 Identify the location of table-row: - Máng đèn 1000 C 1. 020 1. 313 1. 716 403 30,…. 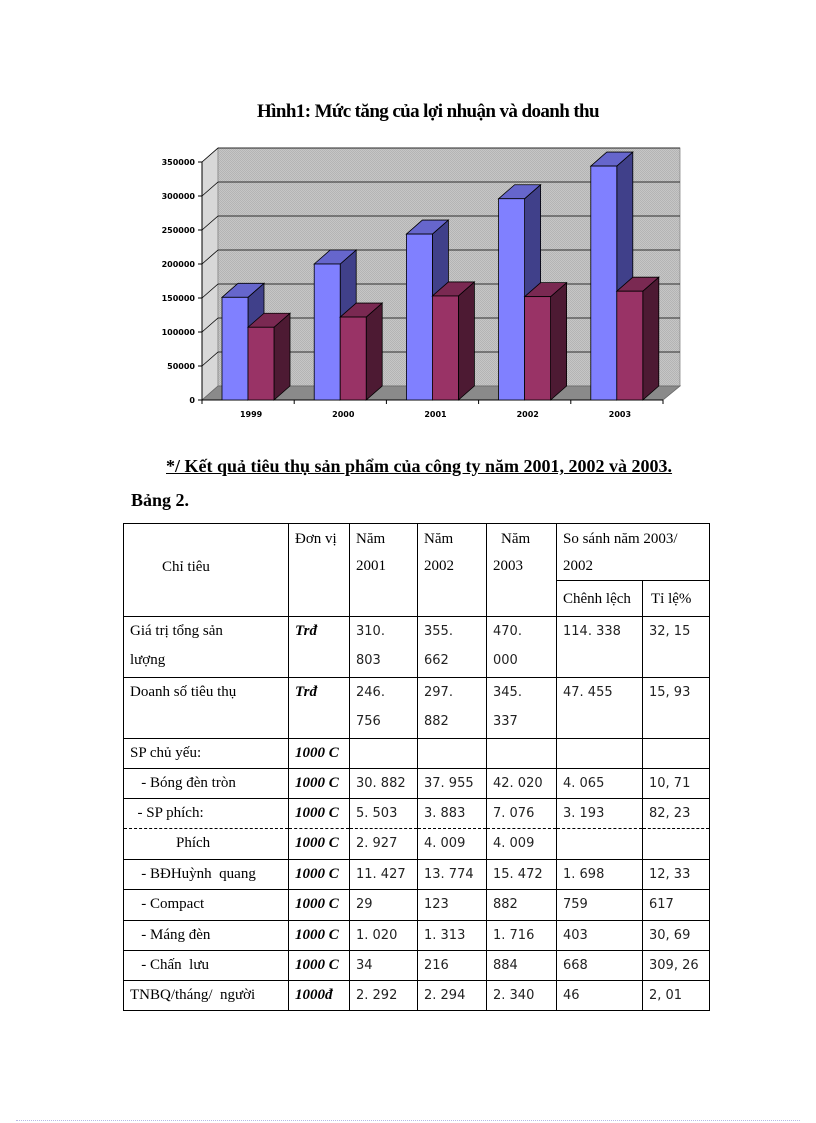
(416, 935).